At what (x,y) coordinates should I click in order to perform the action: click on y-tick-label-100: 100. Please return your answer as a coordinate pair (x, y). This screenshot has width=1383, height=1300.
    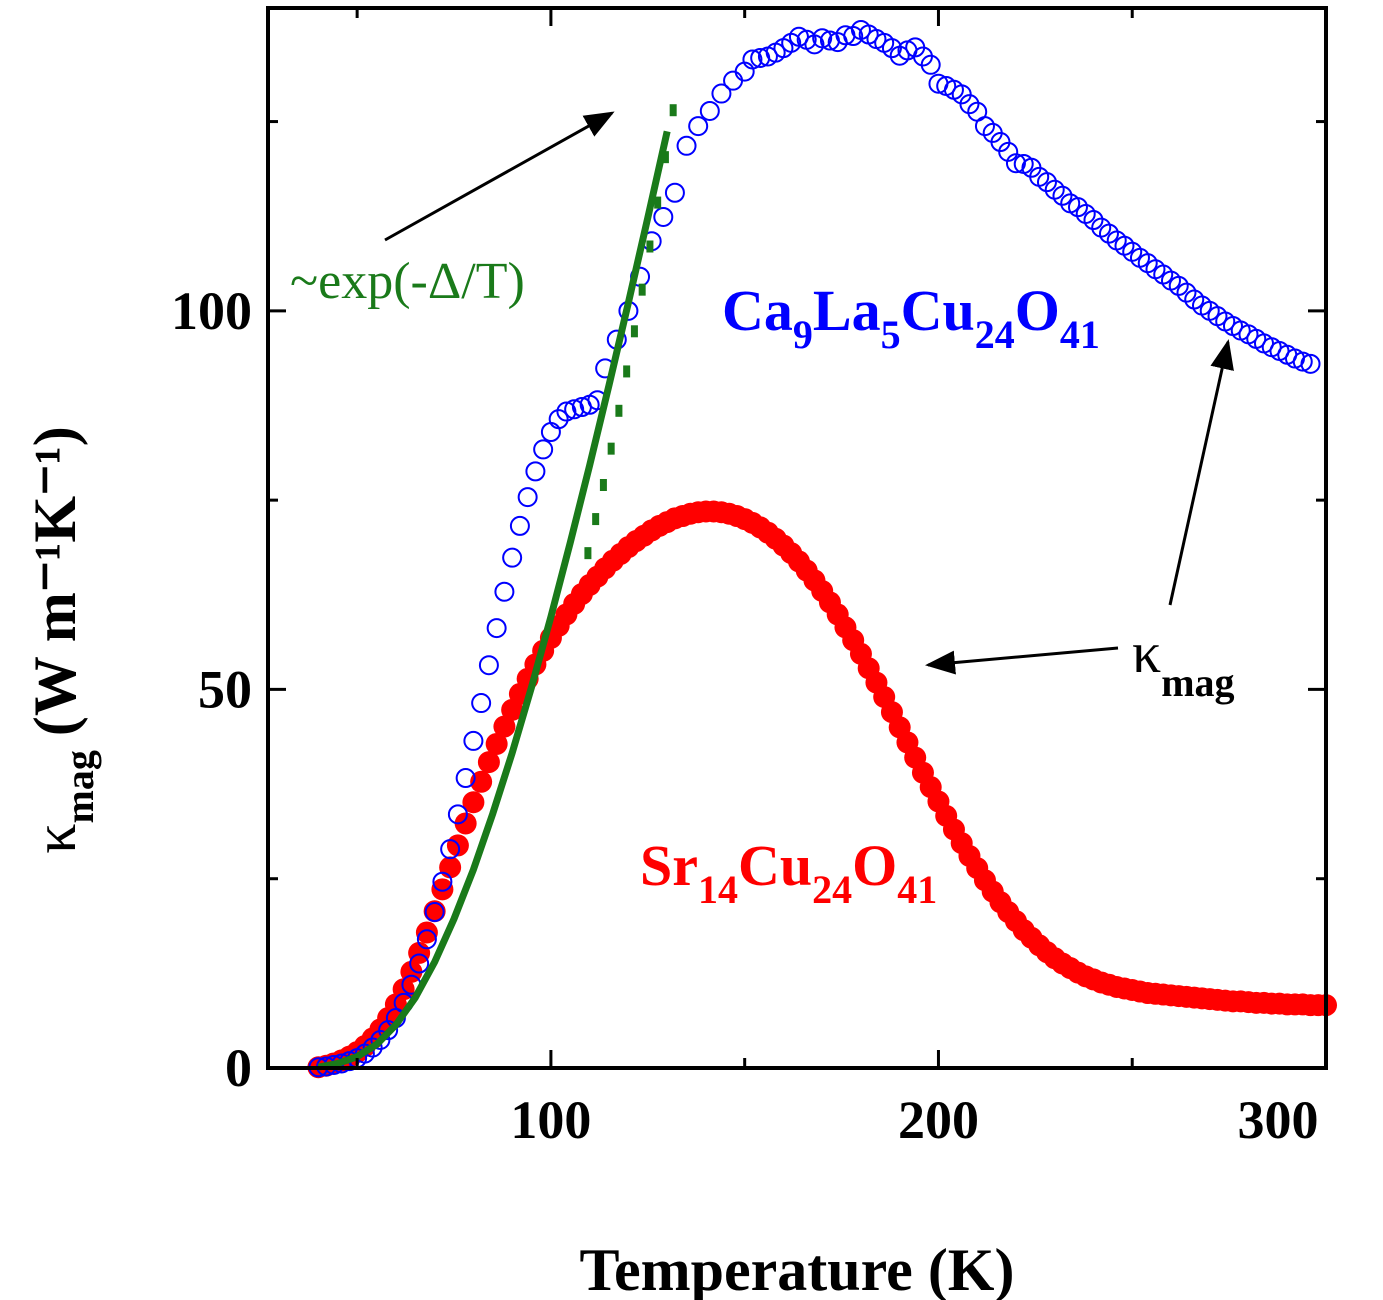
    Looking at the image, I should click on (211, 311).